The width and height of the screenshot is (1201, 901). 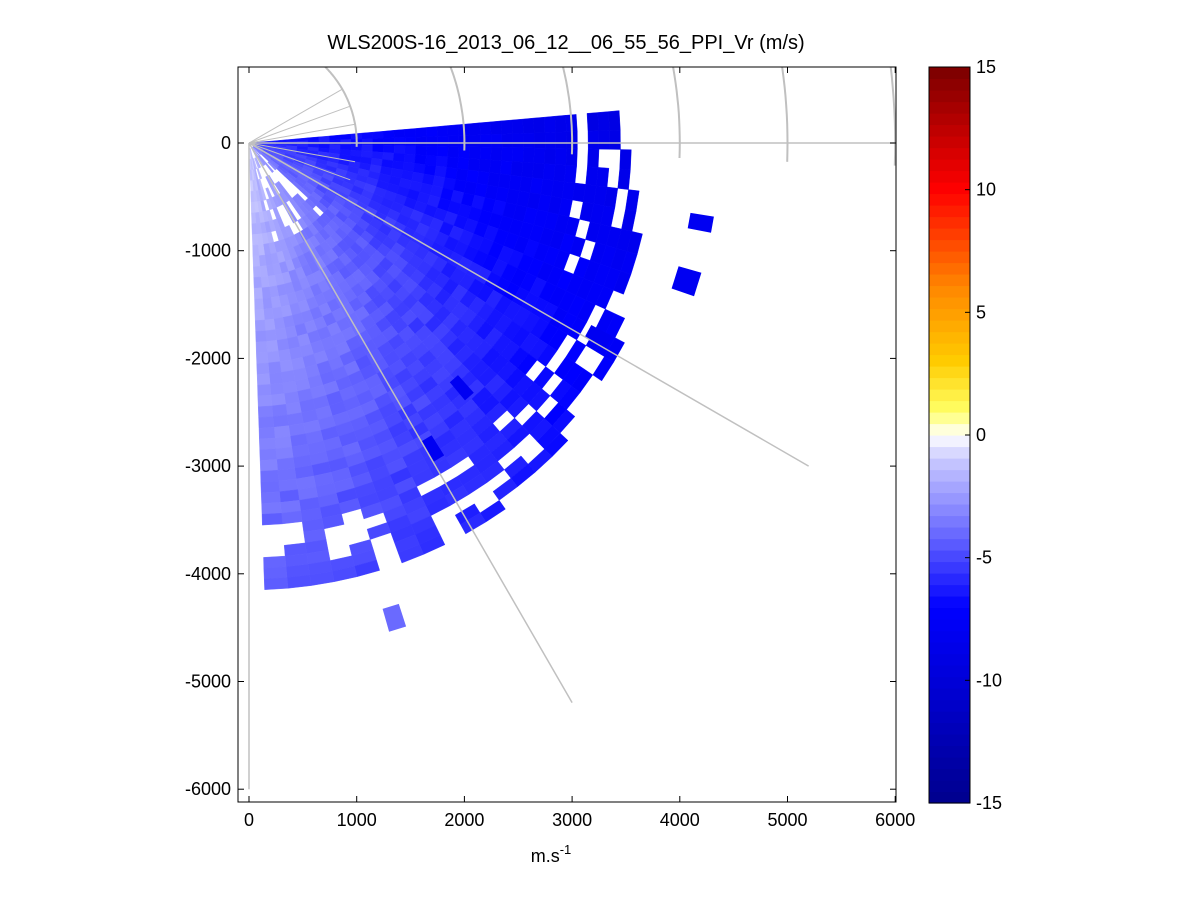 What do you see at coordinates (208, 682) in the screenshot?
I see `y-tick-label: -5000` at bounding box center [208, 682].